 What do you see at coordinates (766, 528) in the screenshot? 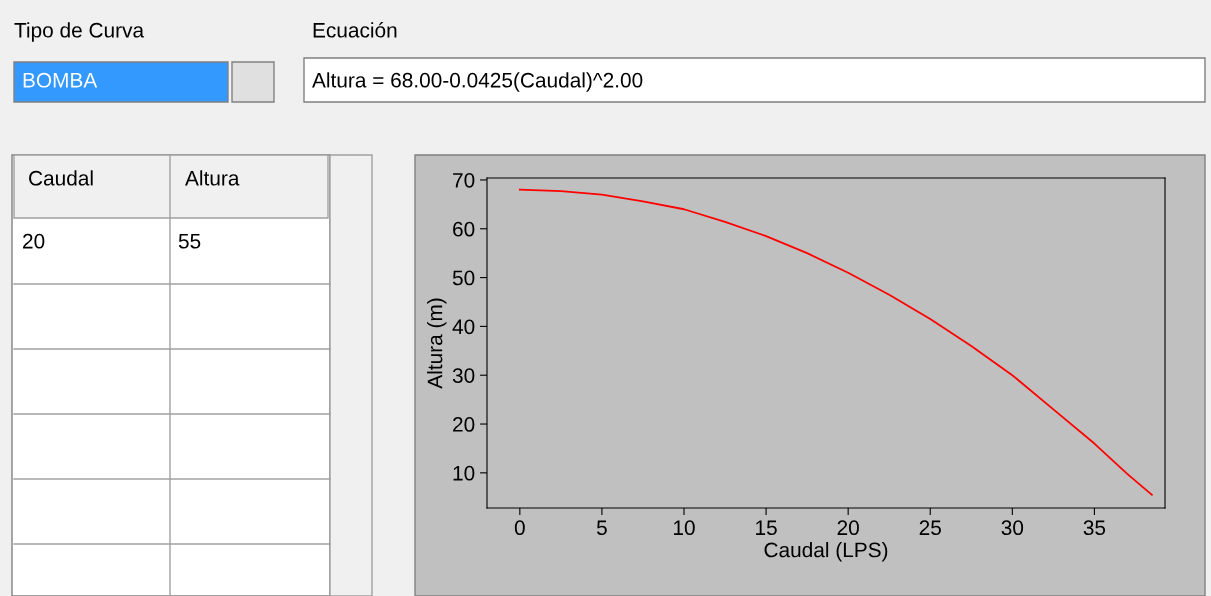
I see `x-tick-label: 15` at bounding box center [766, 528].